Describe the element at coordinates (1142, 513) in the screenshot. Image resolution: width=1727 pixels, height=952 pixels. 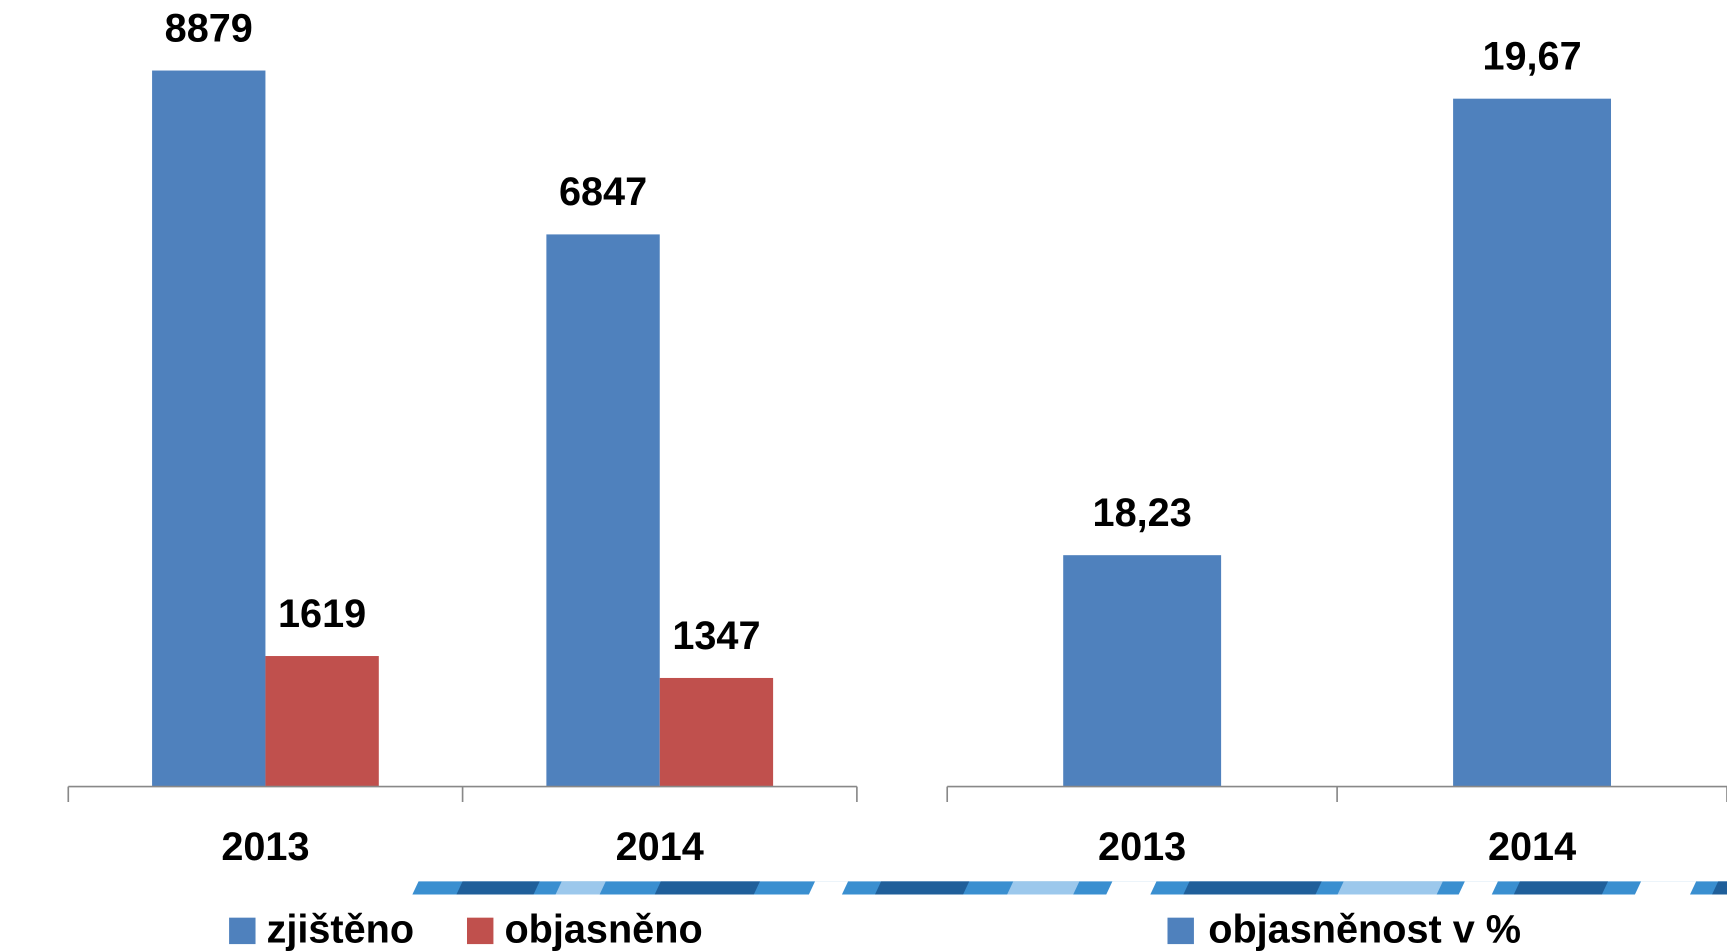
I see `data-label: 18,23` at that location.